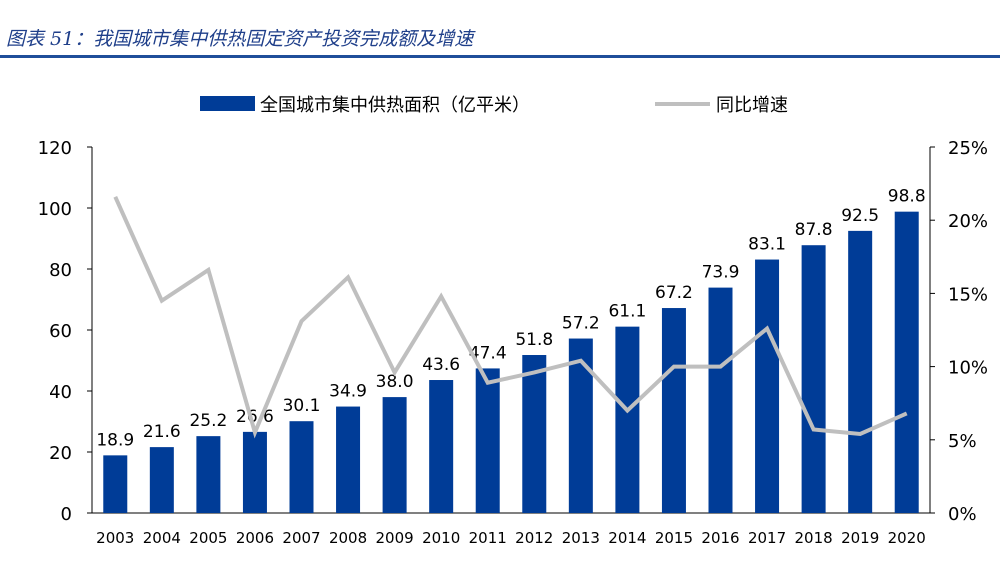 The image size is (1000, 569). What do you see at coordinates (115, 538) in the screenshot?
I see `x-tick-label: 2003` at bounding box center [115, 538].